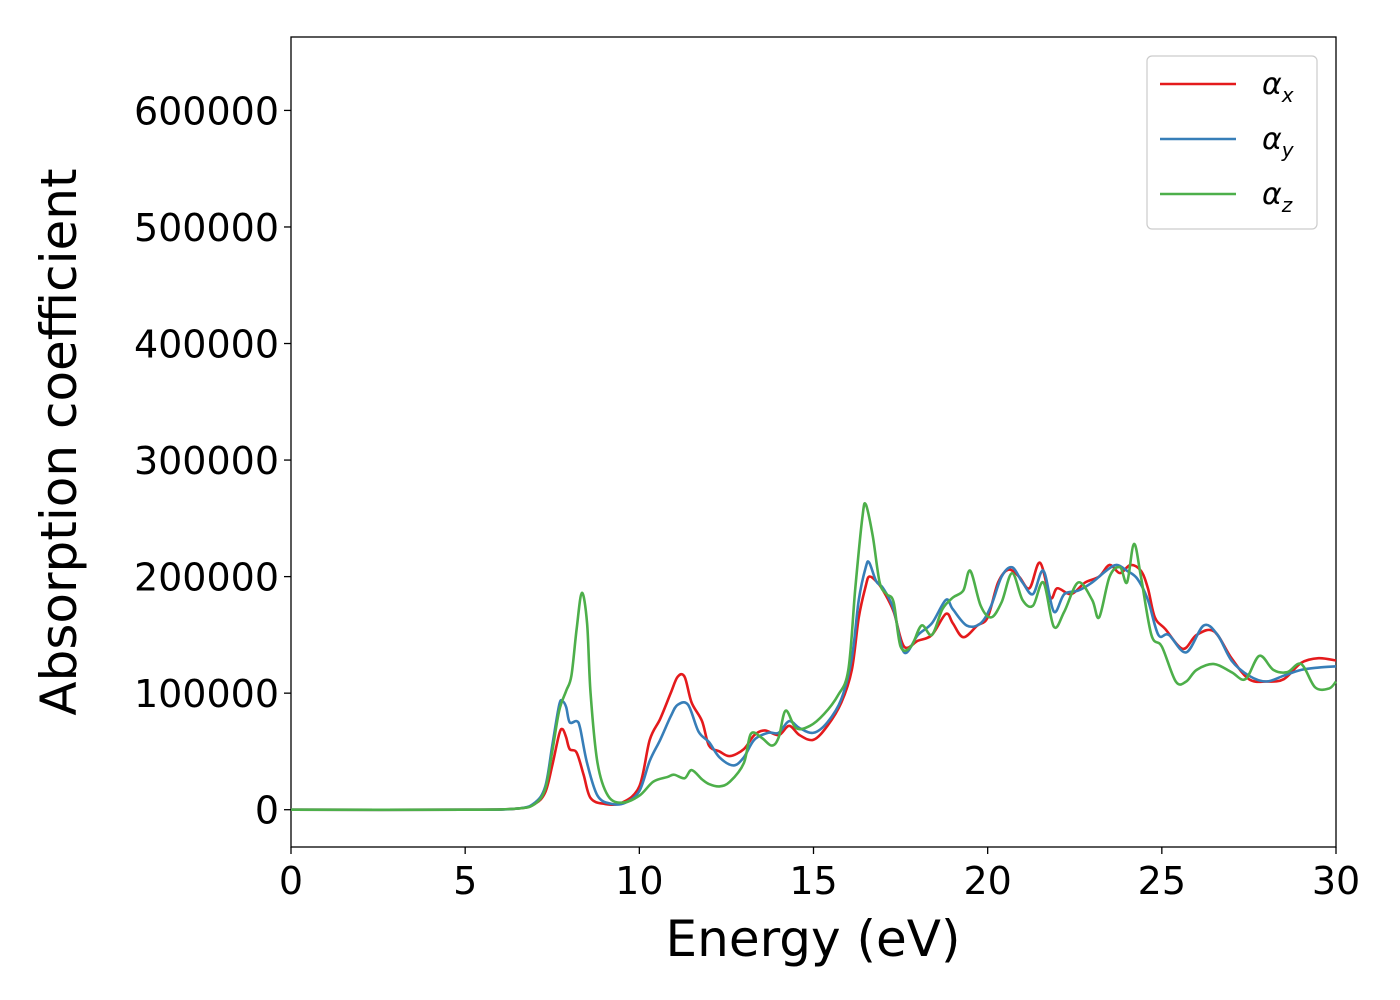  Describe the element at coordinates (639, 881) in the screenshot. I see `x-tick-label: 10` at that location.